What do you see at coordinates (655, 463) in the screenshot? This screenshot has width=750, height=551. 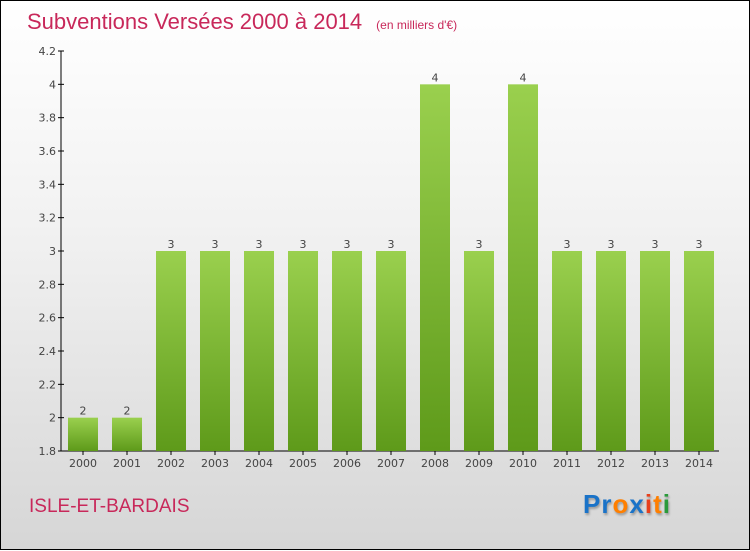 I see `x-tick-label: 2013` at bounding box center [655, 463].